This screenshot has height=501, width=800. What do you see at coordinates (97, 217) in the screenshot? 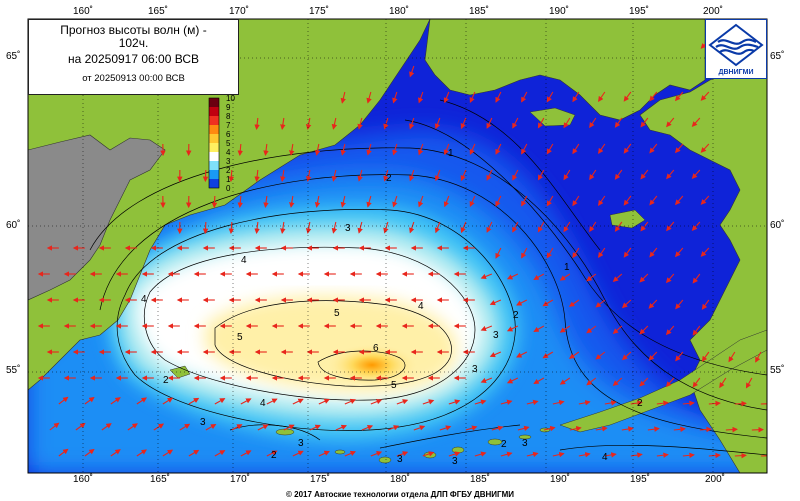
I see `land-siberia-grey` at bounding box center [97, 217].